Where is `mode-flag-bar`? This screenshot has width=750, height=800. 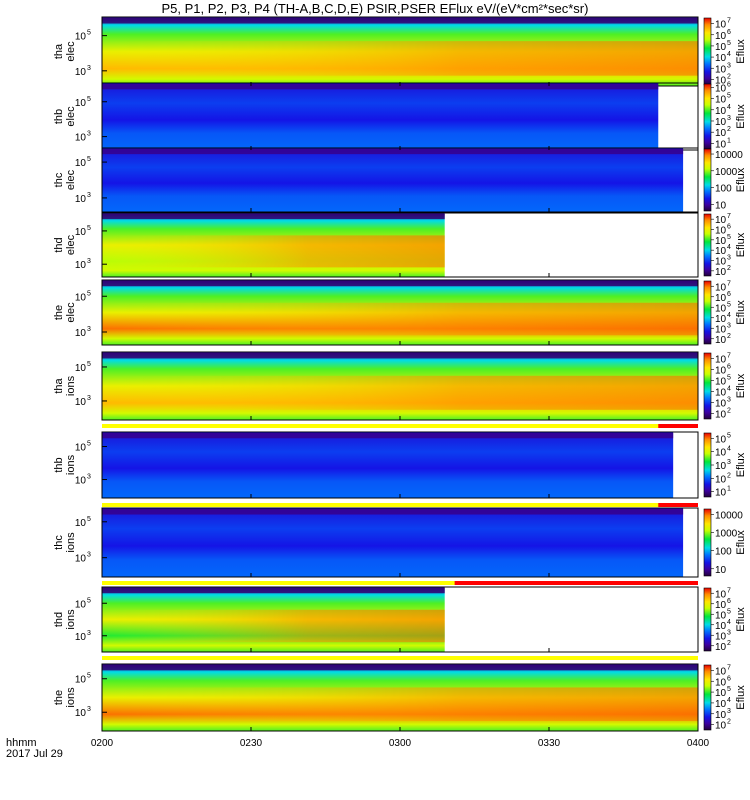 mode-flag-bar is located at coordinates (400, 583).